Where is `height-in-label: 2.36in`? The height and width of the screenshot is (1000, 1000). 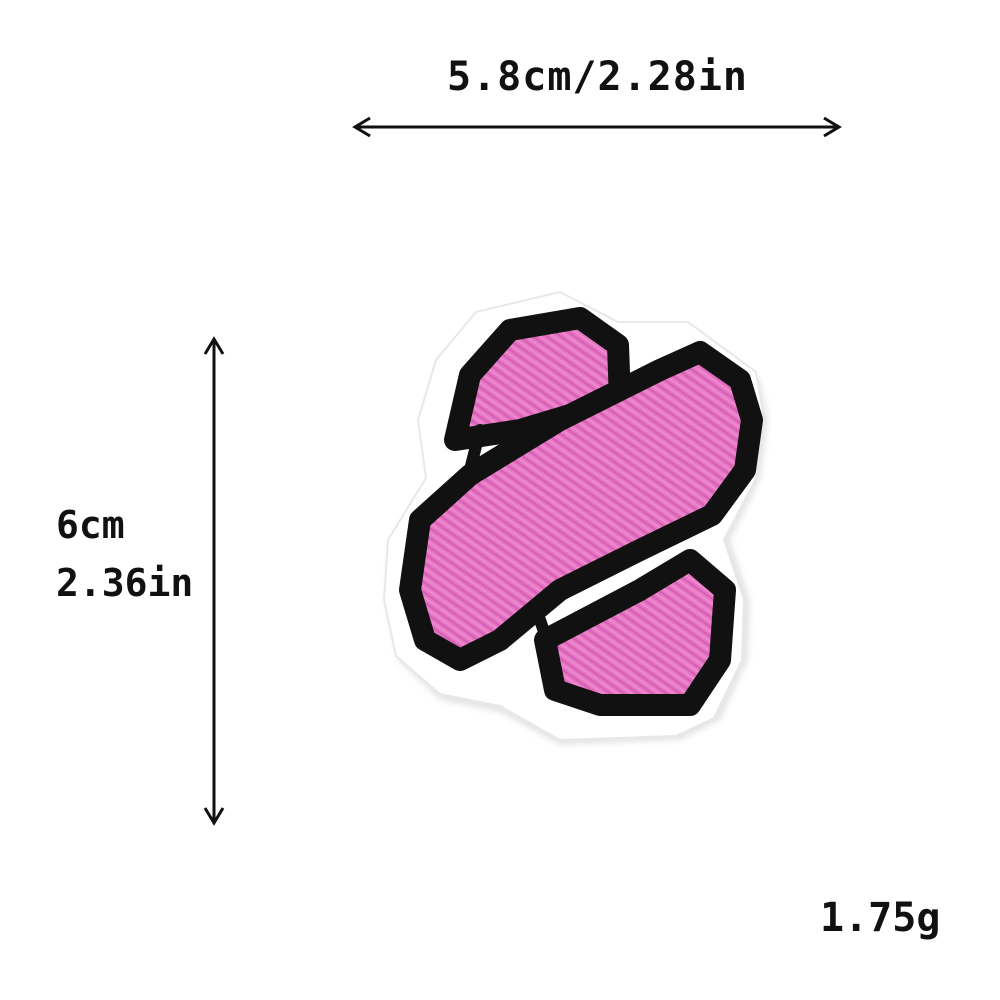
height-in-label: 2.36in is located at coordinates (125, 583).